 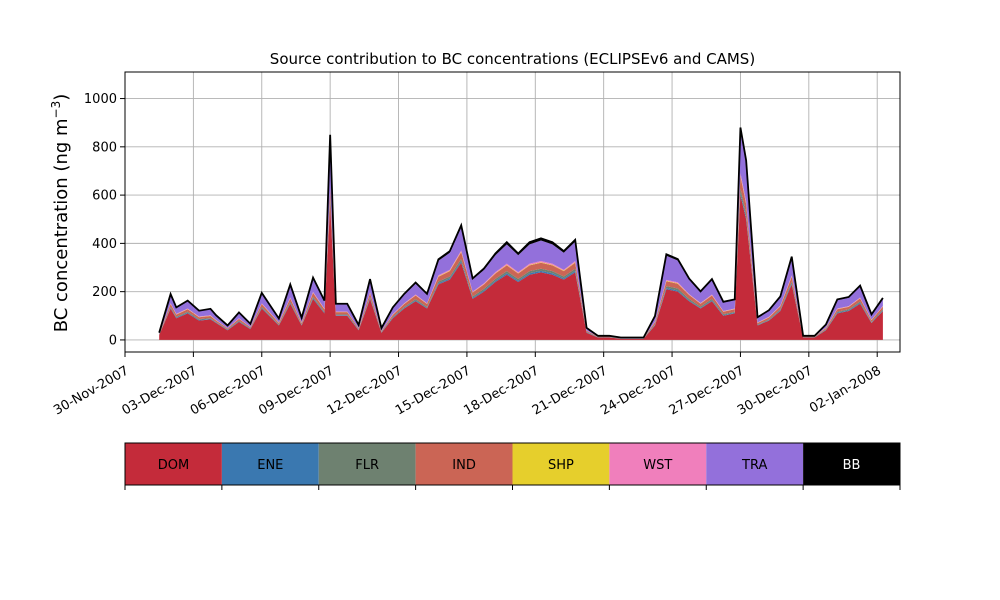 What do you see at coordinates (113, 340) in the screenshot?
I see `y-tick-label: 0` at bounding box center [113, 340].